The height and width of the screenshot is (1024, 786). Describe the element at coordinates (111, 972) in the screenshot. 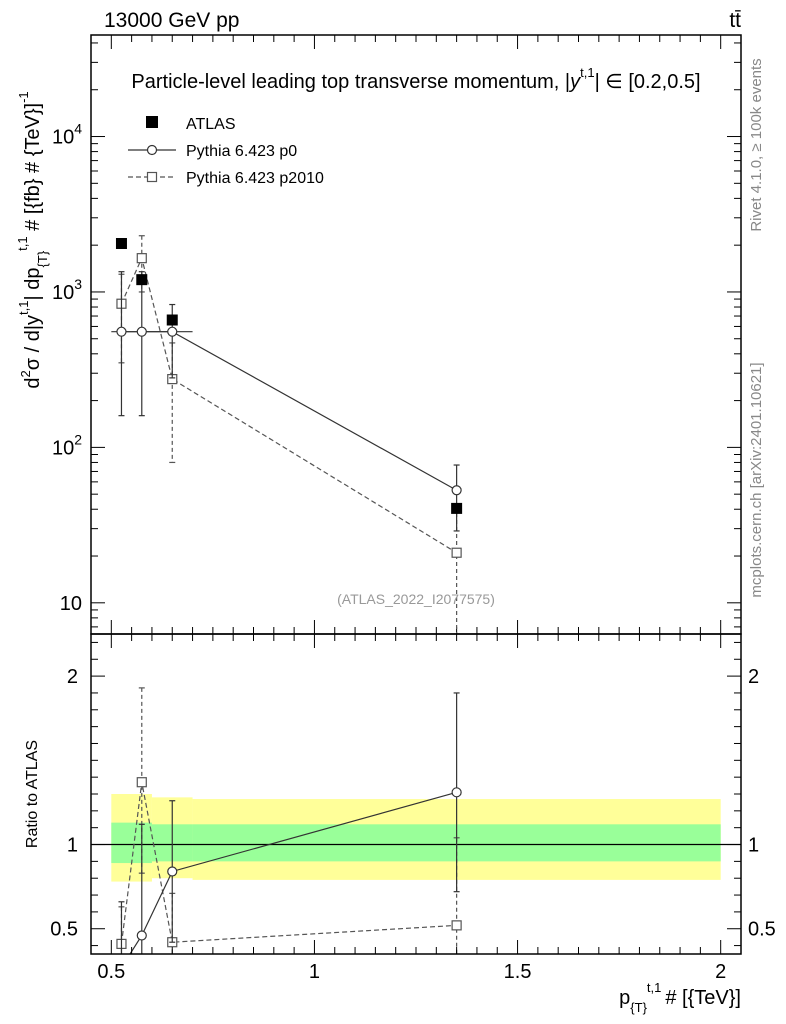

I see `x-tick-label: 0.5` at that location.